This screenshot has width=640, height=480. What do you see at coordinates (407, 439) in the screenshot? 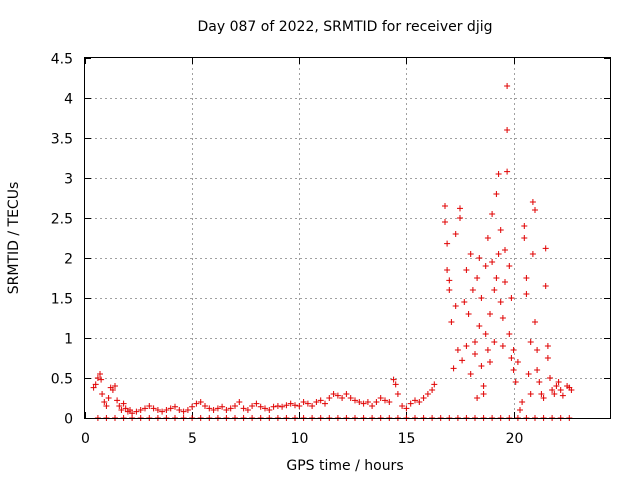
I see `x-tick-label: 15` at bounding box center [407, 439].